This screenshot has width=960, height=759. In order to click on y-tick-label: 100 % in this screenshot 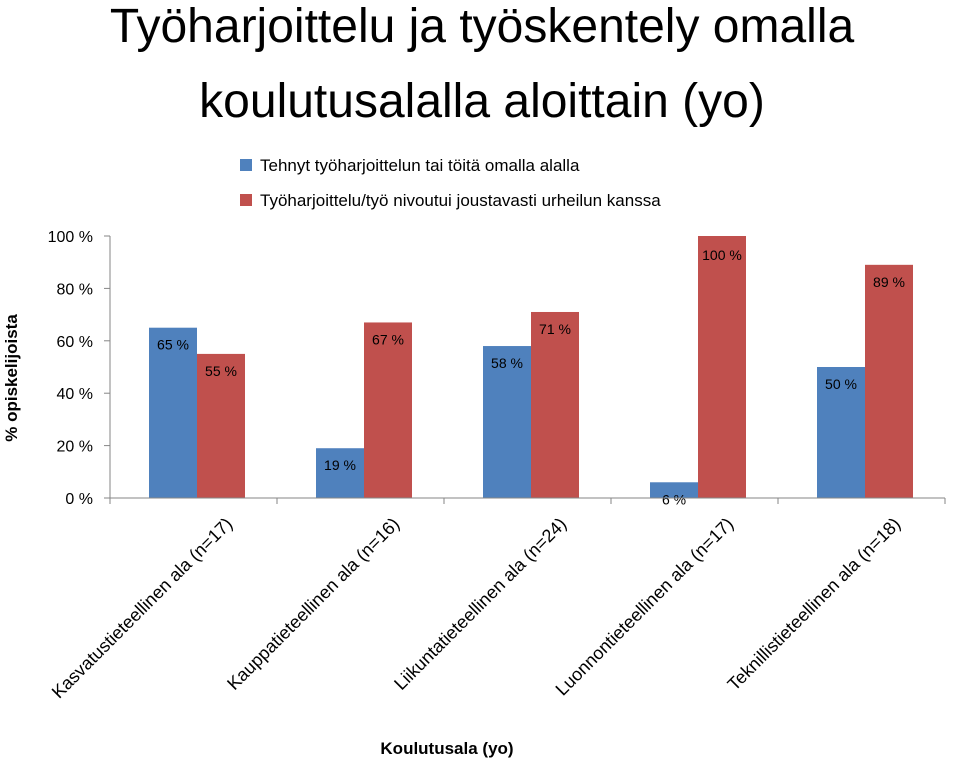, I will do `click(70, 237)`.